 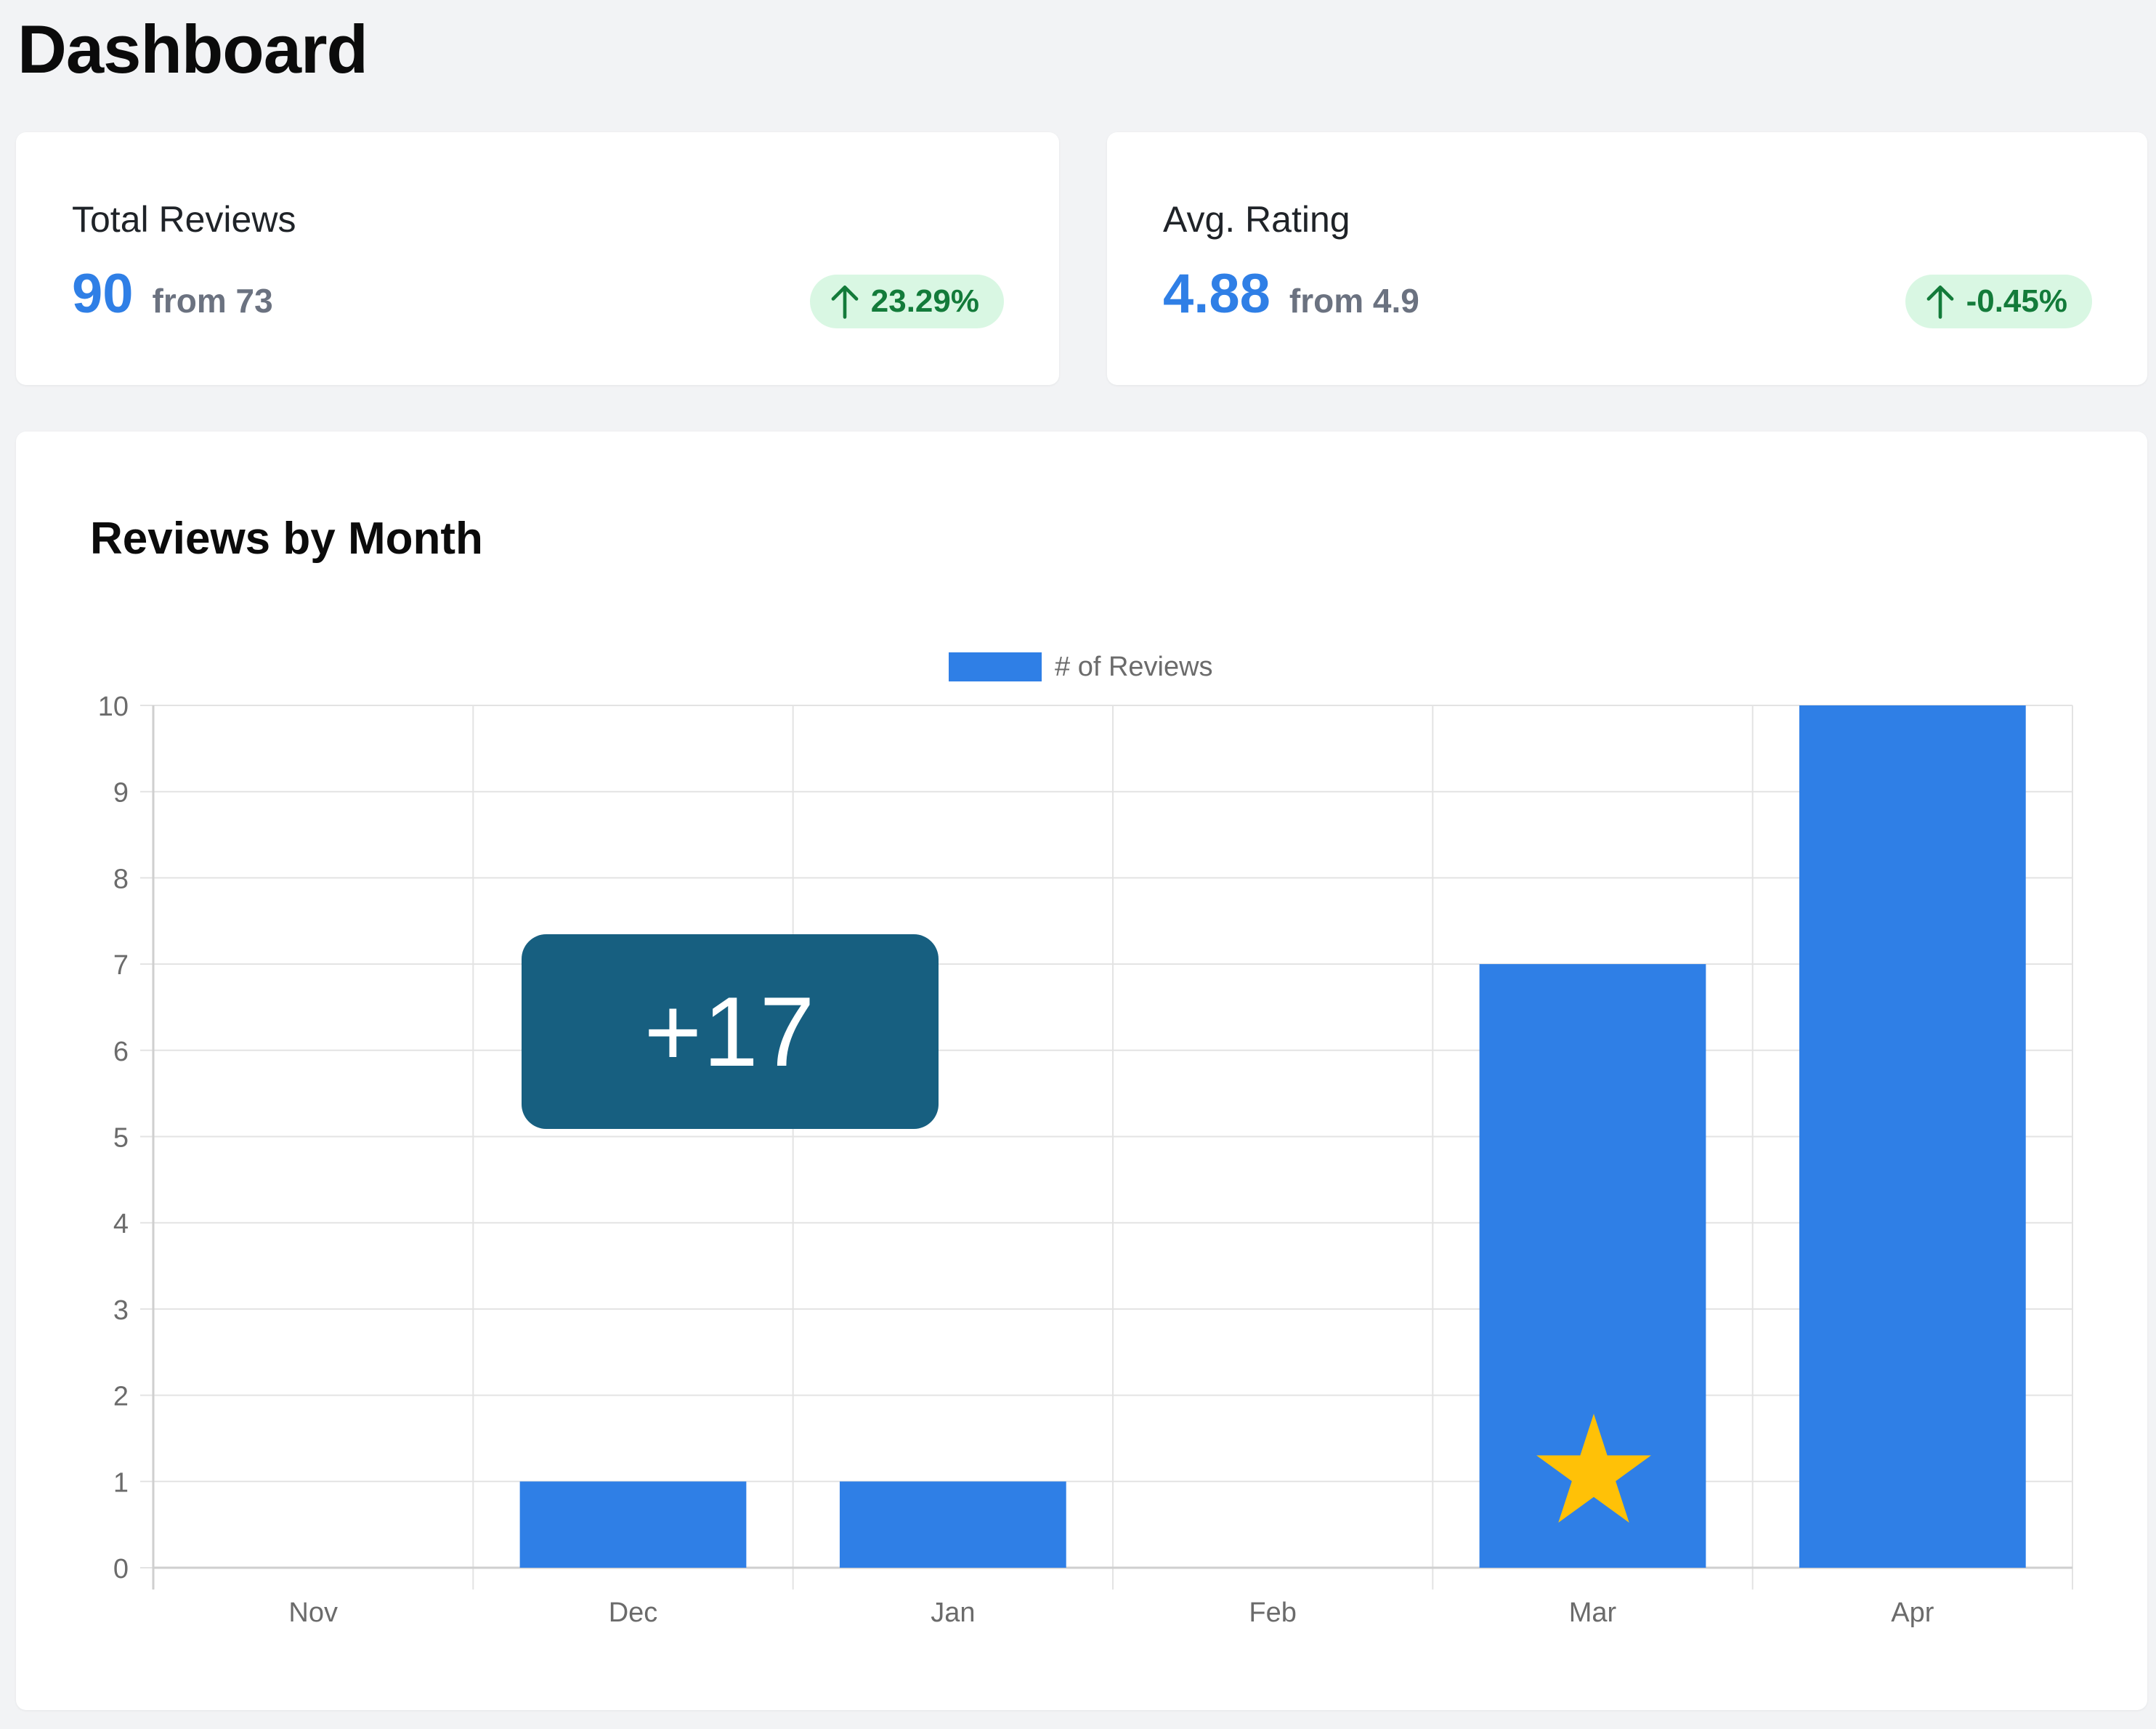 What do you see at coordinates (121, 879) in the screenshot?
I see `y-tick-label: 8` at bounding box center [121, 879].